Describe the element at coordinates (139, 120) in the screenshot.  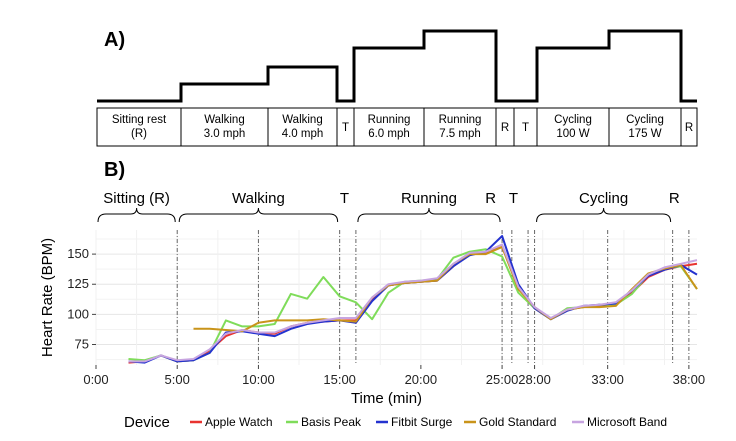
I see `protocol-cell-text: Sitting rest` at that location.